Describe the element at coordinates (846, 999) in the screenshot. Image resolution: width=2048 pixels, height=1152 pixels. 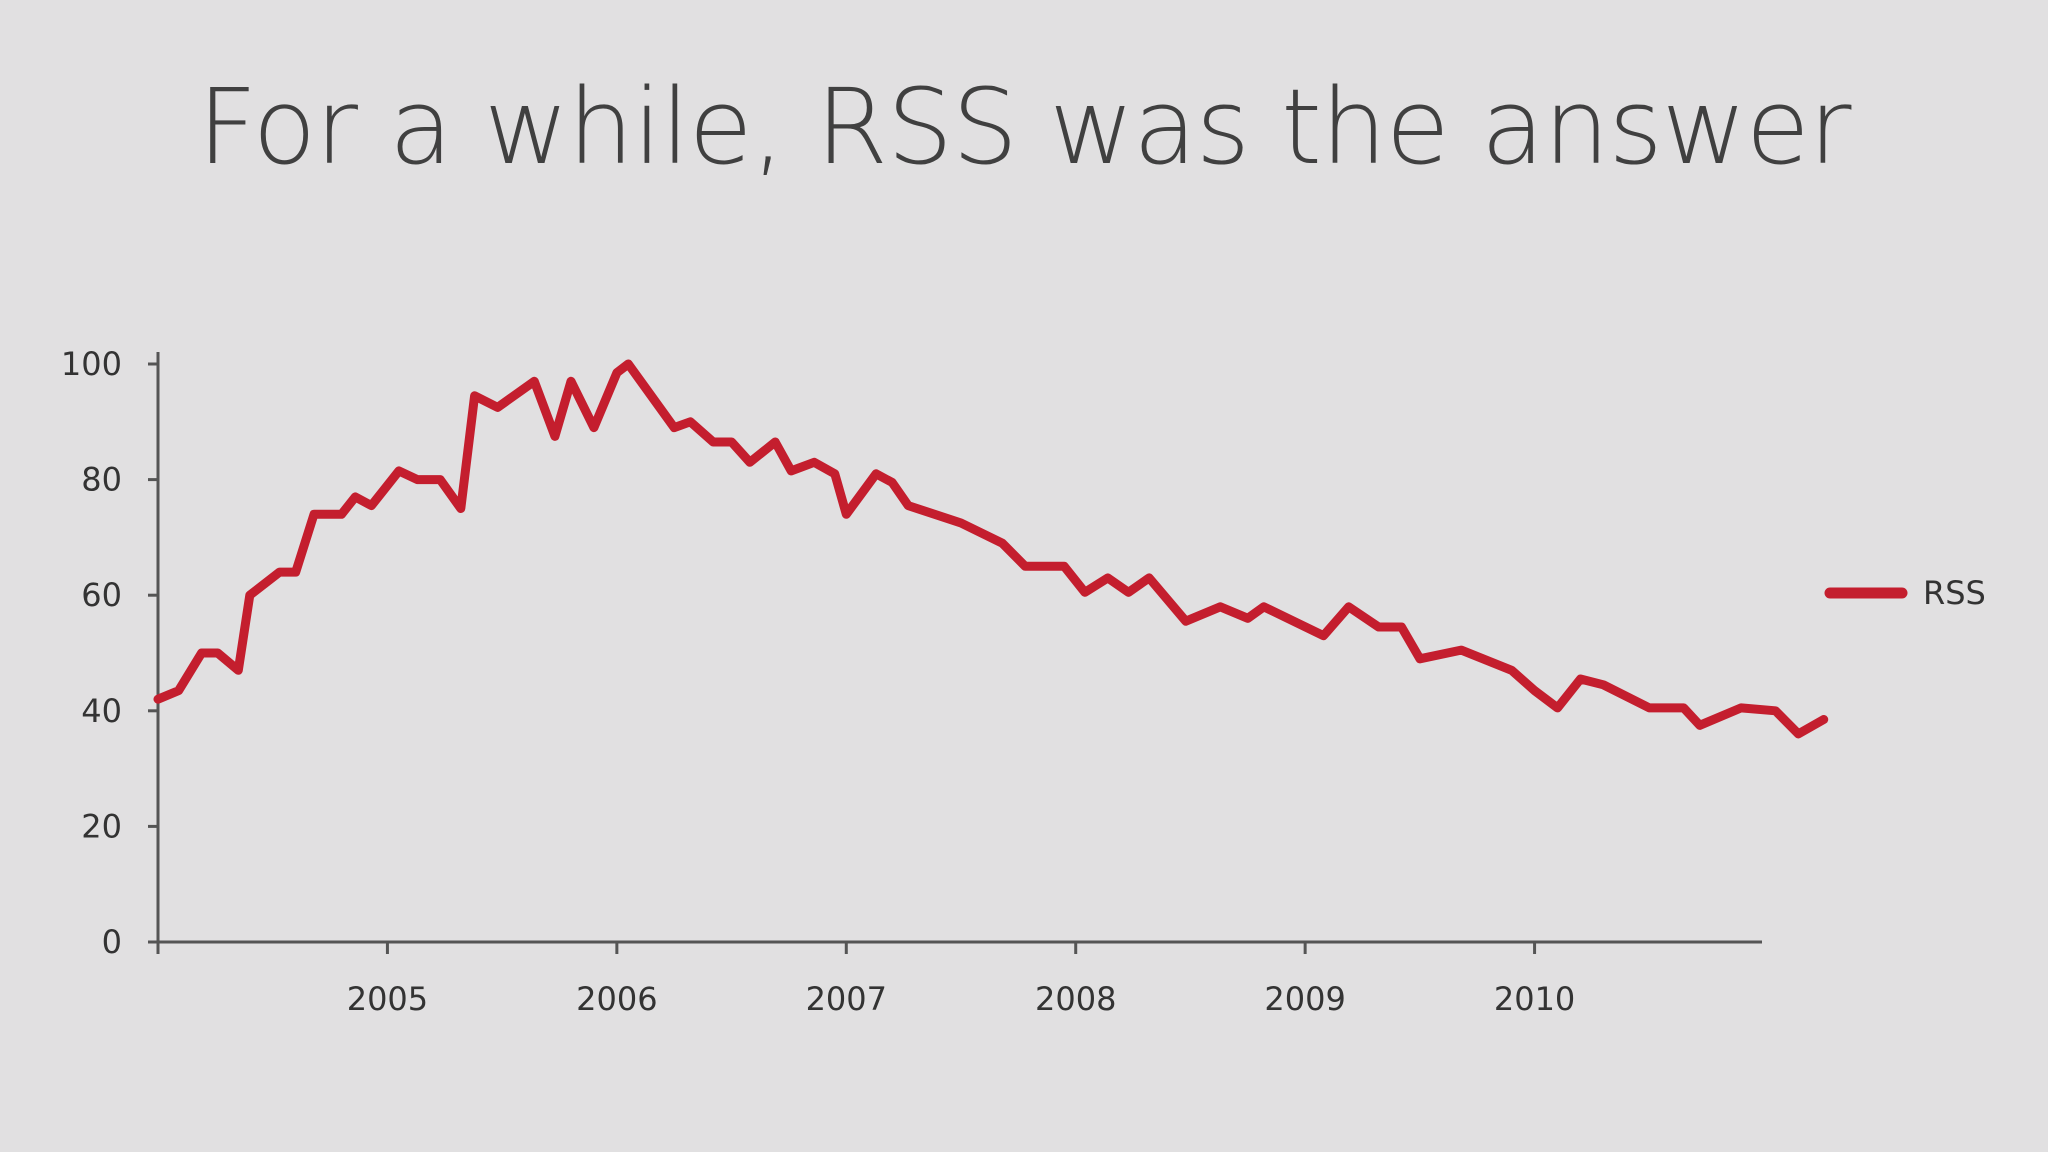
I see `x-tick-label: 2007` at that location.